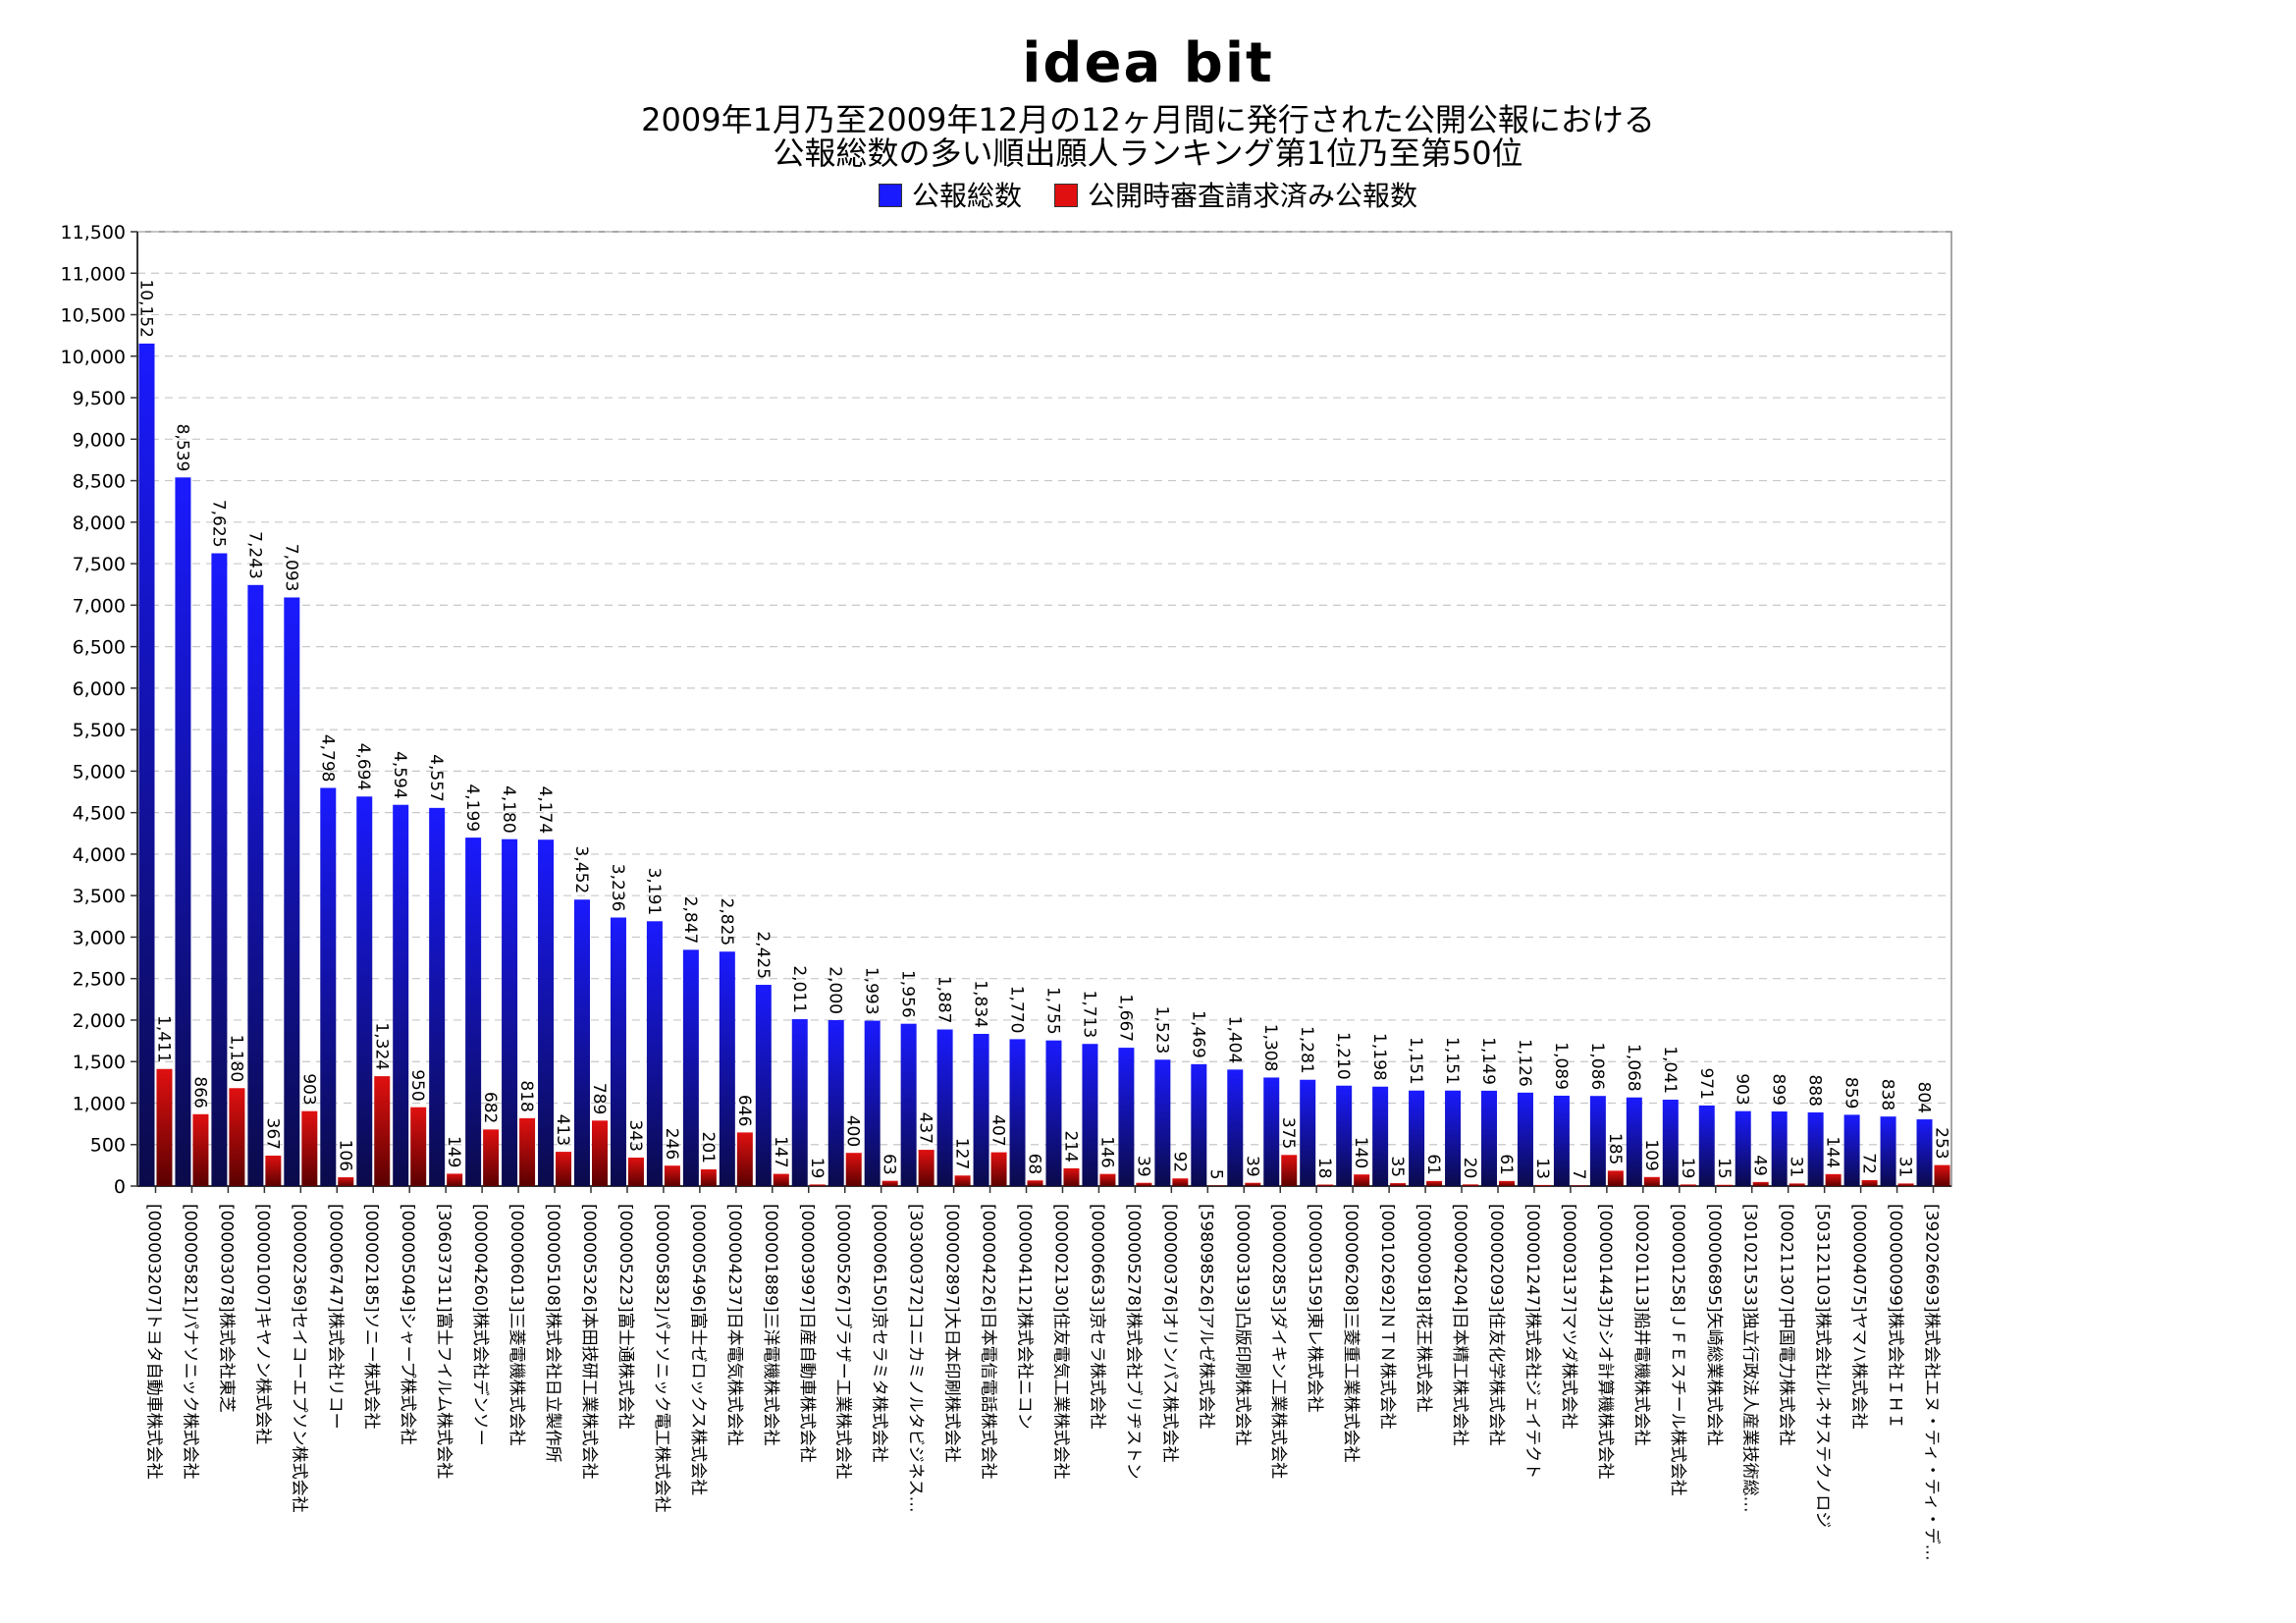 The height and width of the screenshot is (1623, 2296). I want to click on data-label-series1: 1,281, so click(1307, 1050).